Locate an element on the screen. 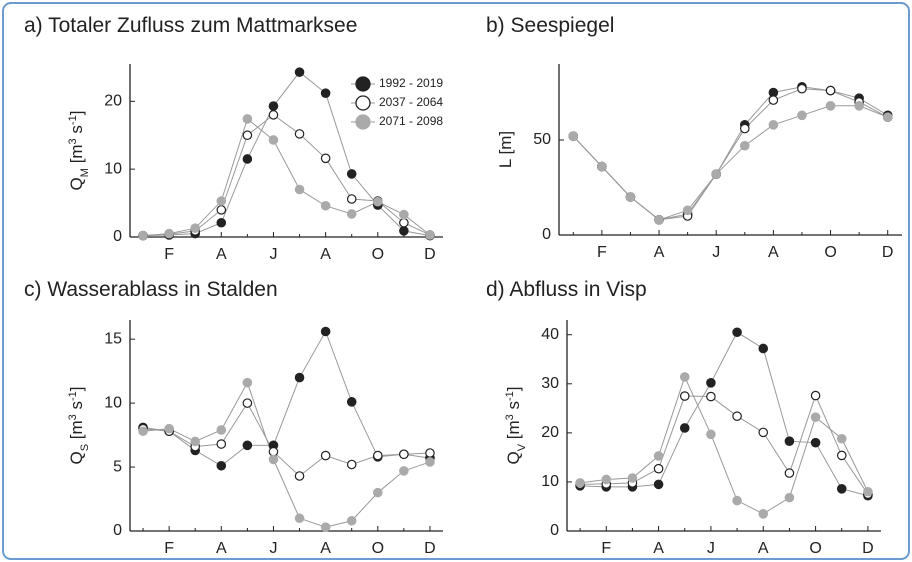  y-axis-label-part: S is located at coordinates (85, 447).